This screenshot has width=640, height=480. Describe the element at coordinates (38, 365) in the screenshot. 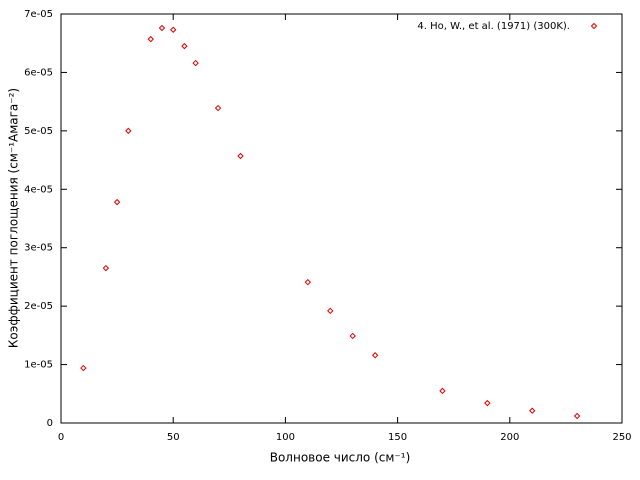

I see `y-tick-label: 1e-05` at that location.